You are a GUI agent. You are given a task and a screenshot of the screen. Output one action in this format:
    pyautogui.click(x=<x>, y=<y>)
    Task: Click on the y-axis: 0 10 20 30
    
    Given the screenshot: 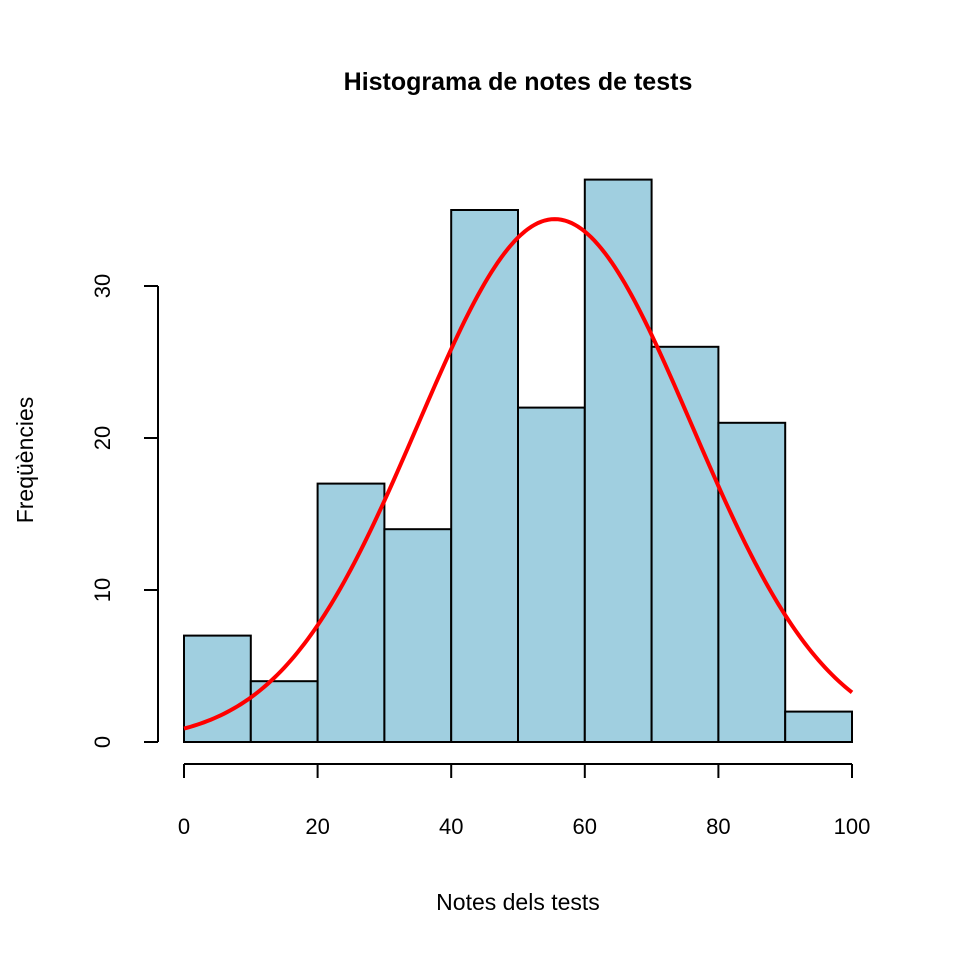 What is the action you would take?
    pyautogui.click(x=124, y=511)
    